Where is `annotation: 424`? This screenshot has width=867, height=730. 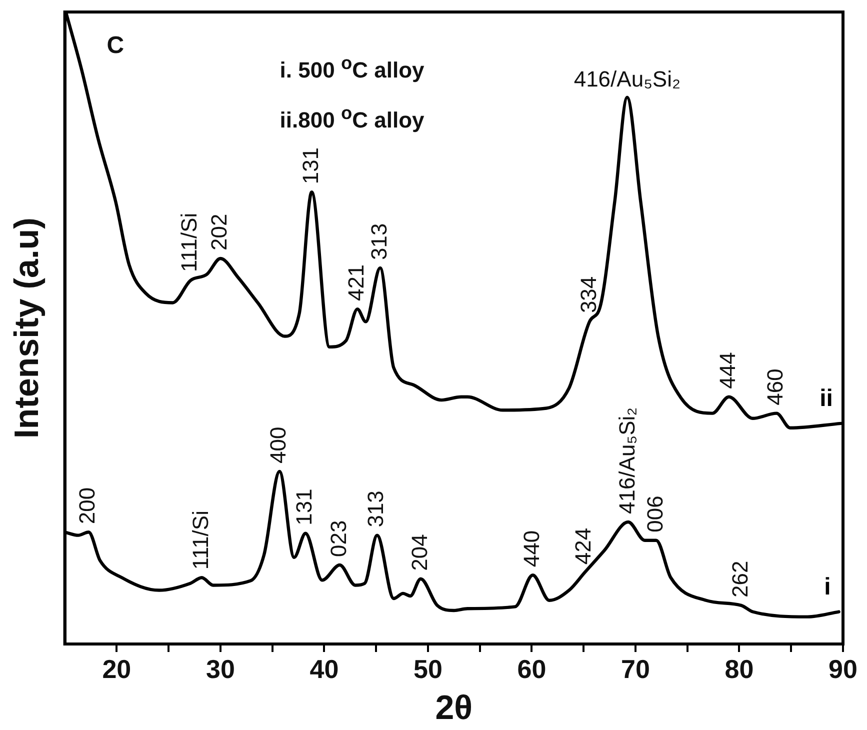 annotation: 424 is located at coordinates (583, 546).